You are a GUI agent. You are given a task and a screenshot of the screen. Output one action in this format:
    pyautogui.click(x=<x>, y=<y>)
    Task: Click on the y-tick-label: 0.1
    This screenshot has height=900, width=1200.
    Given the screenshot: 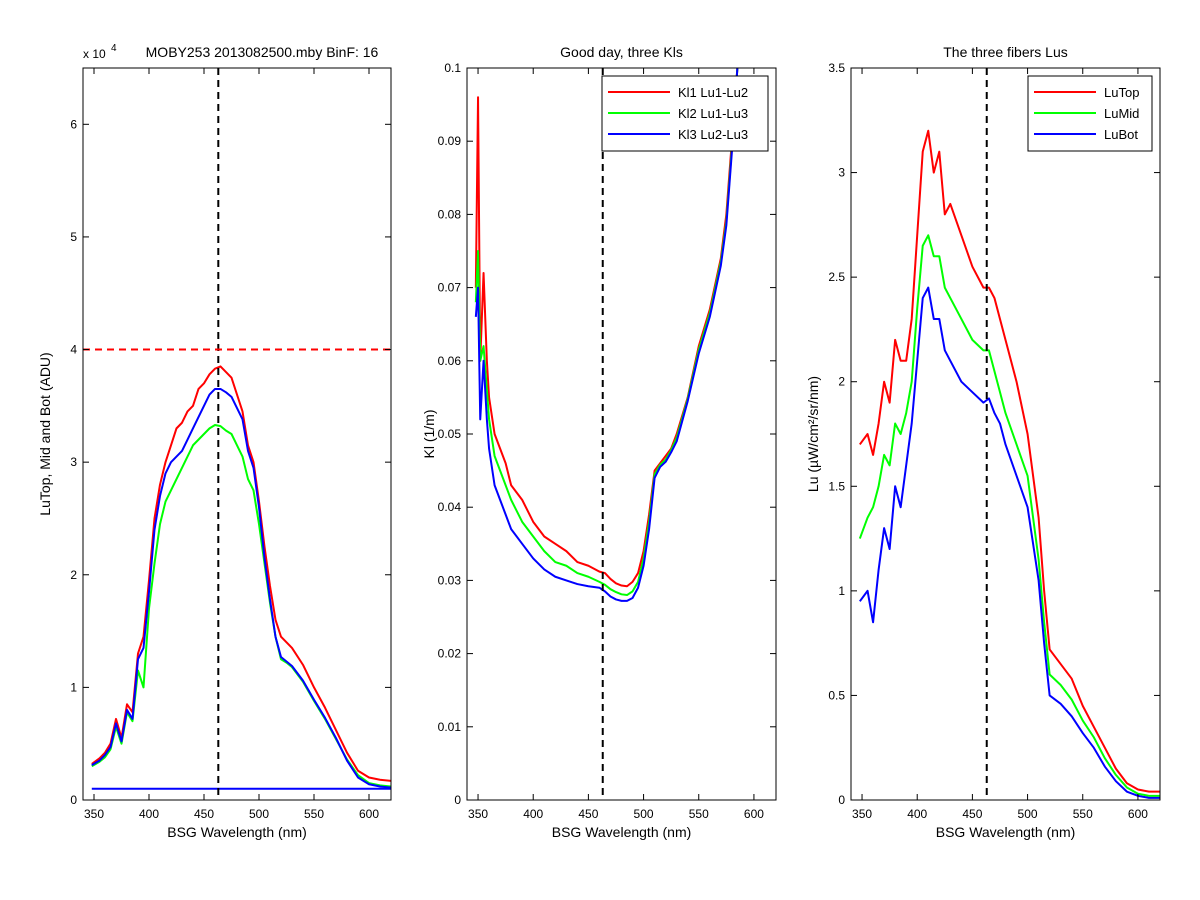 What is the action you would take?
    pyautogui.click(x=452, y=68)
    